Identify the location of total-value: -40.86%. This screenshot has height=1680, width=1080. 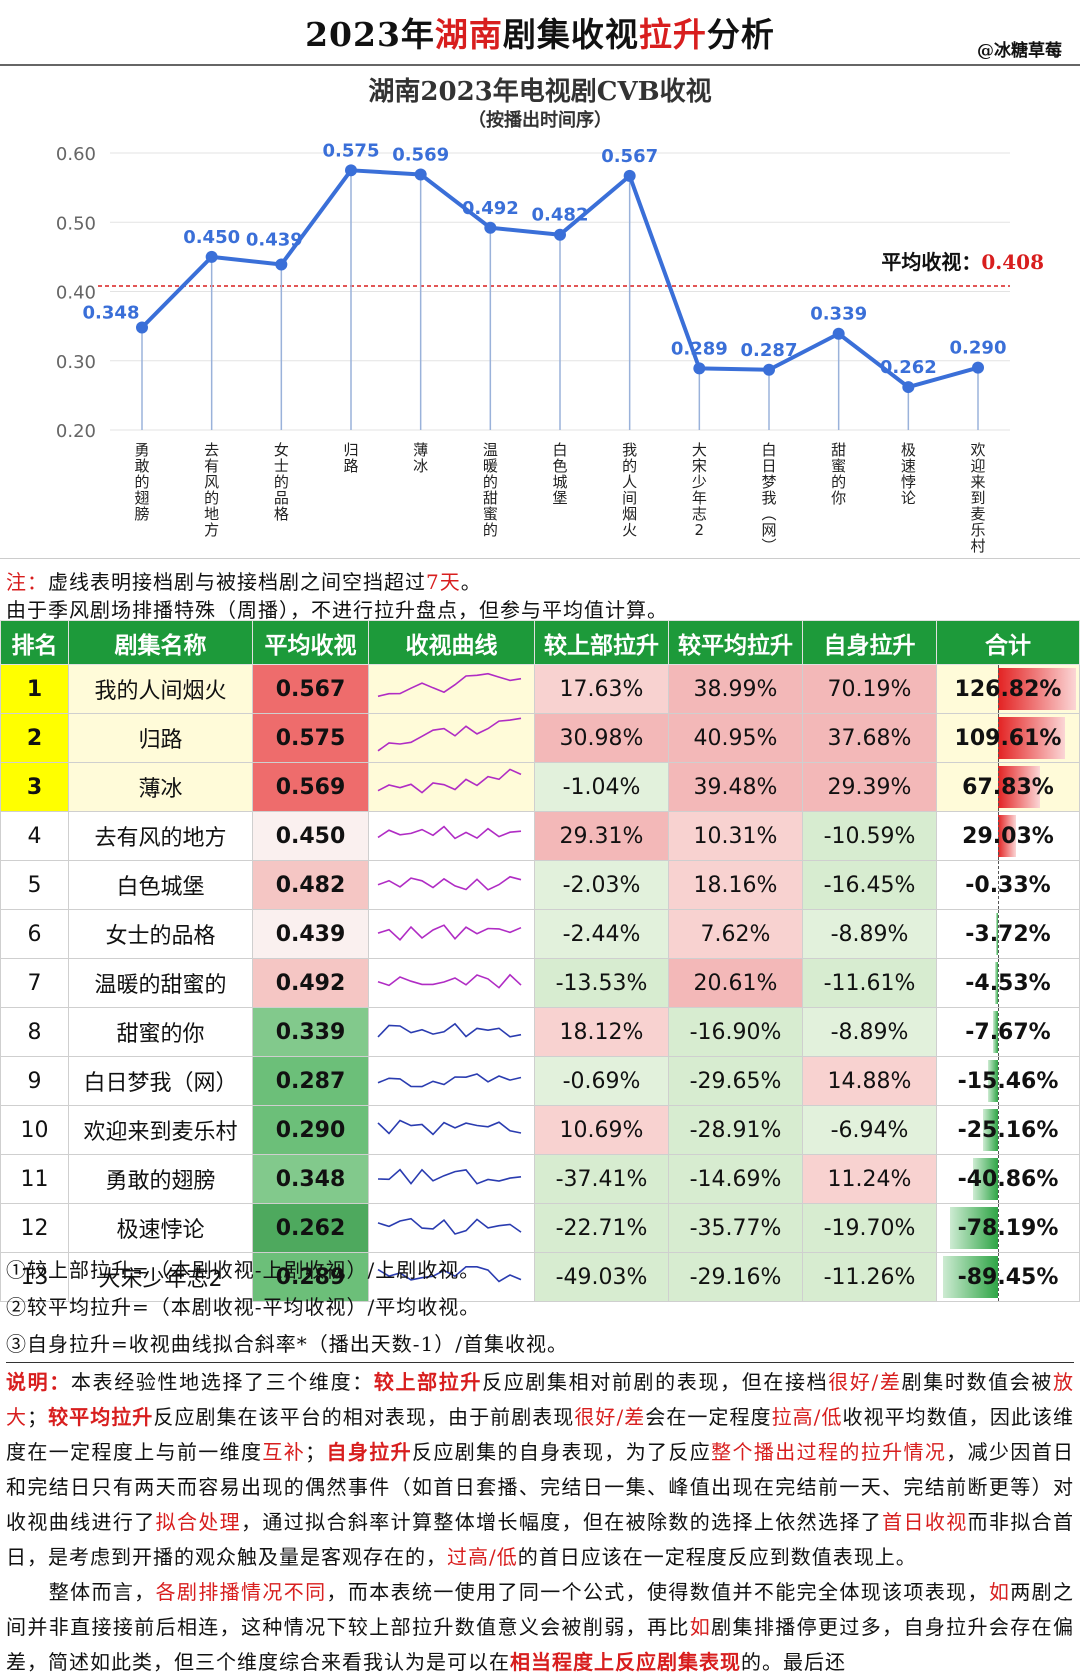
(1008, 1179).